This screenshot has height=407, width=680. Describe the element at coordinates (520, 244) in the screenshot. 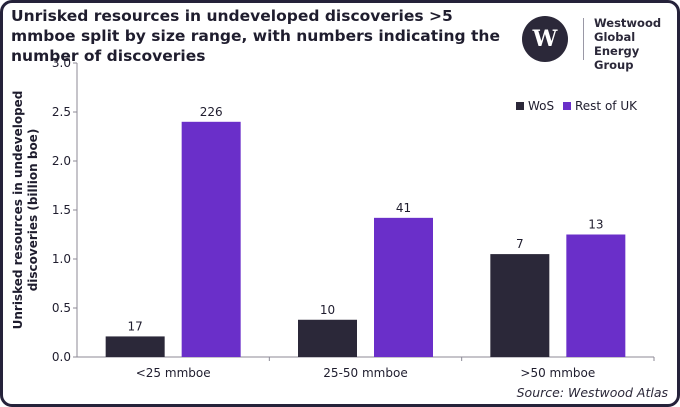

I see `bar-count-label: 7` at that location.